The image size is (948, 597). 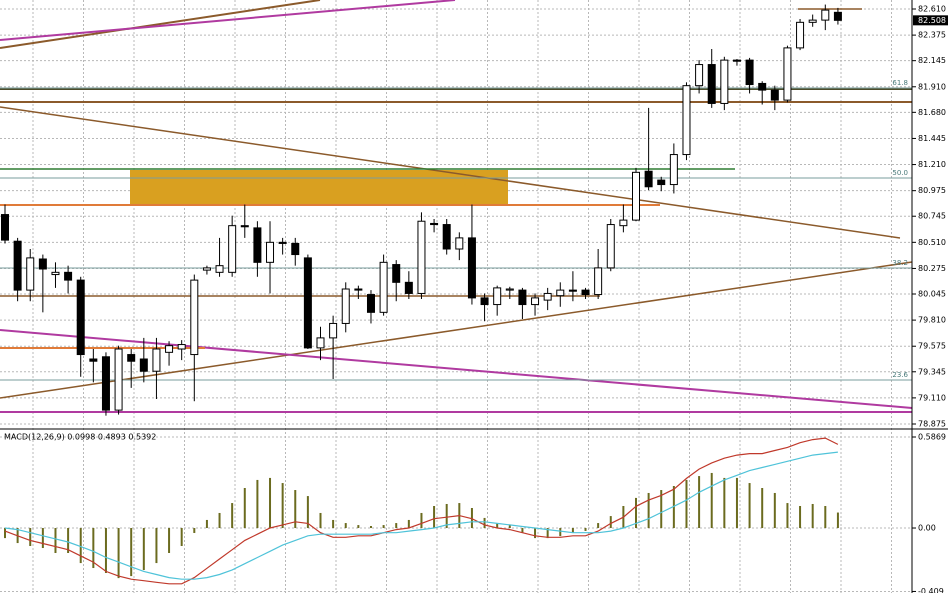 I want to click on y-tick-label: 82.375, so click(x=932, y=35).